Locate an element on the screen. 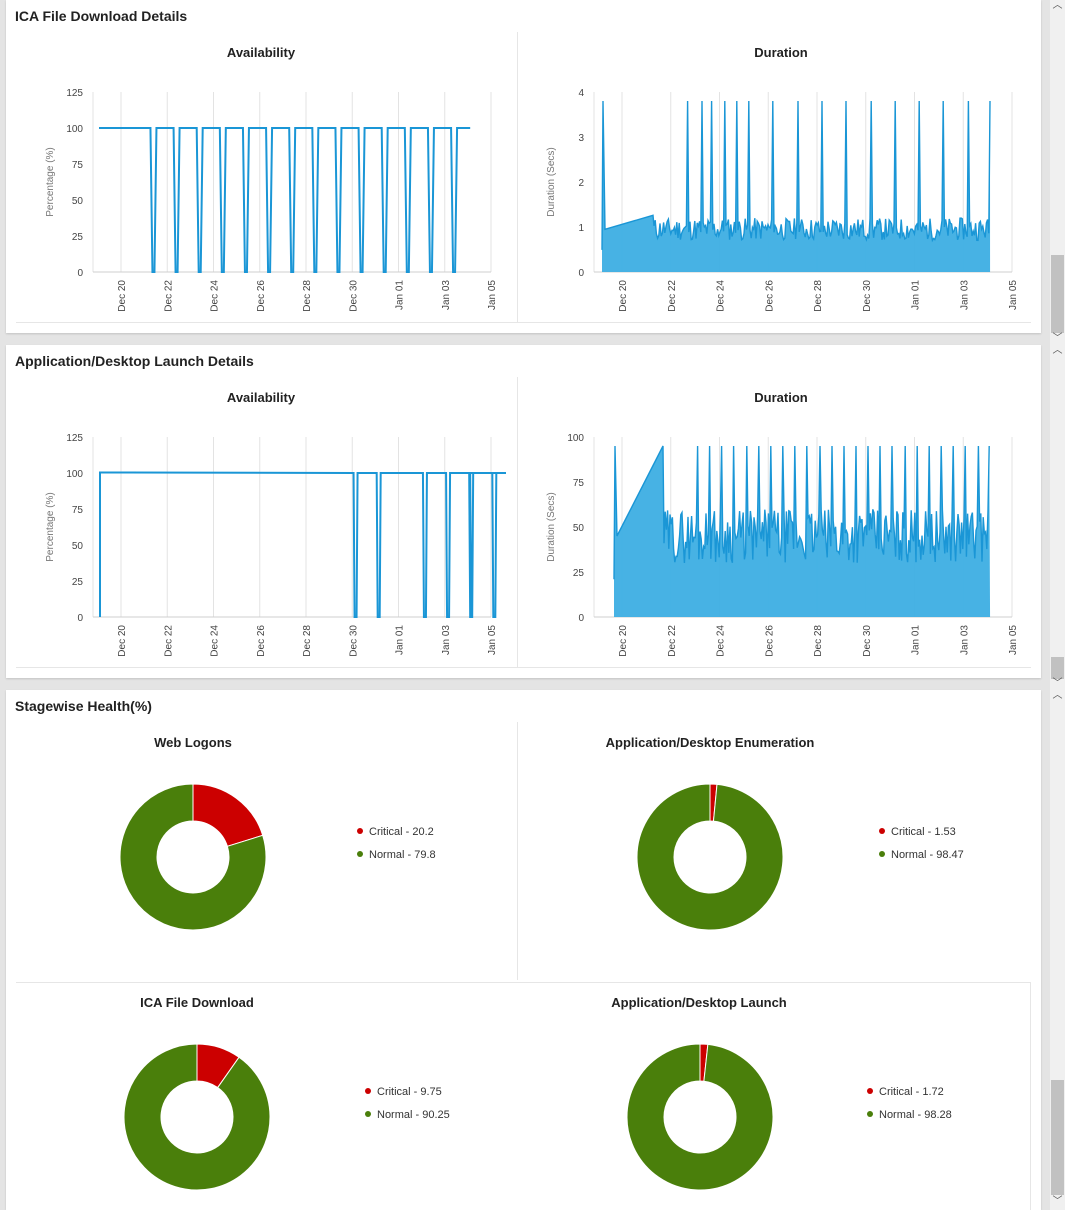  launch-details-title: Application/Desktop Launch Details is located at coordinates (134, 361).